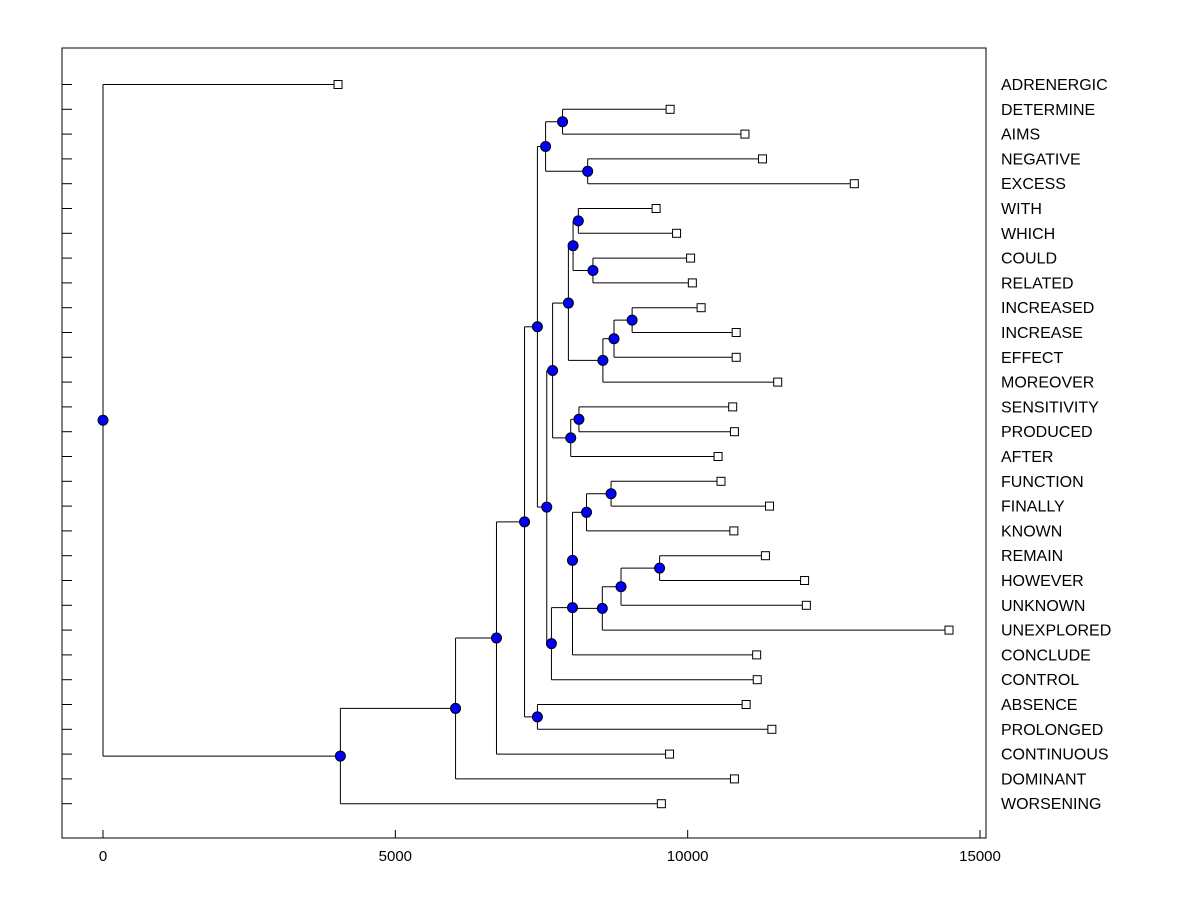 Image resolution: width=1200 pixels, height=900 pixels. Describe the element at coordinates (67, 444) in the screenshot. I see `y-ticks` at that location.